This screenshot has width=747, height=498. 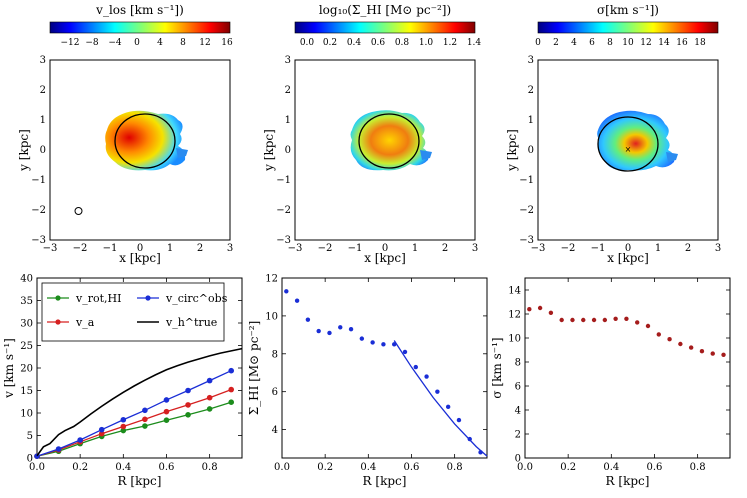 I want to click on legend-entry-va: v_a, so click(x=71, y=322).